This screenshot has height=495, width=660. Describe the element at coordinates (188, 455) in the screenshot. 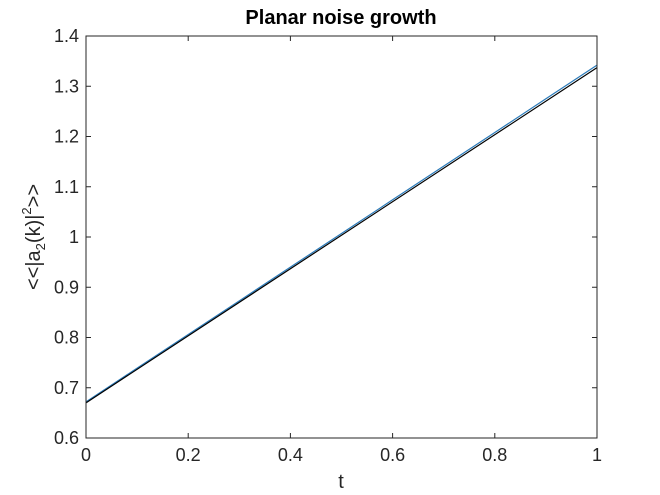

I see `x-tick-label: 0.2` at that location.